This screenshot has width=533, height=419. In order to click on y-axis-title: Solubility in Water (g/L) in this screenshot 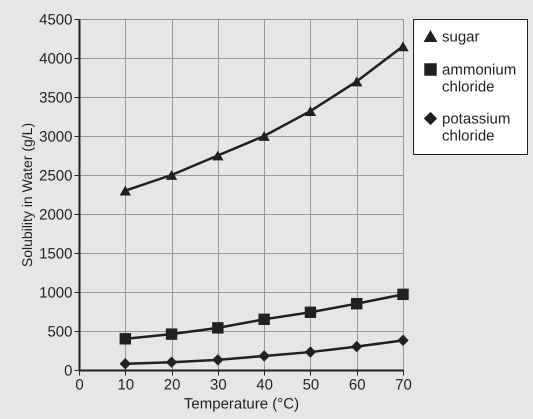, I will do `click(27, 195)`.